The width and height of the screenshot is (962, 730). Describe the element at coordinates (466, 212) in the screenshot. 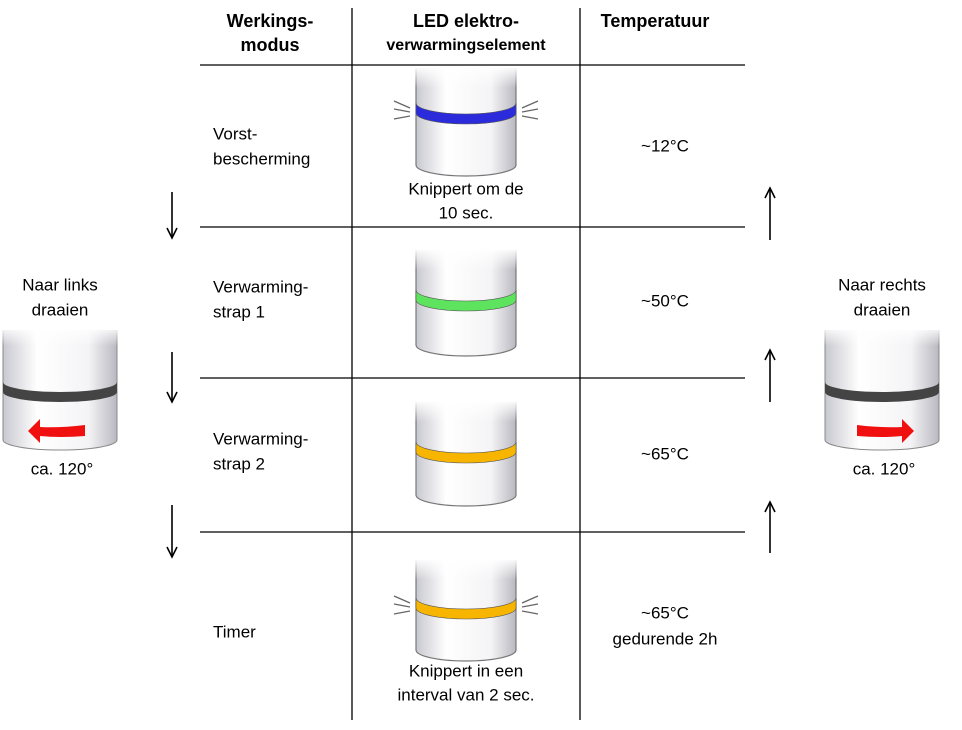

I see `led-caption: 10 sec.` at that location.